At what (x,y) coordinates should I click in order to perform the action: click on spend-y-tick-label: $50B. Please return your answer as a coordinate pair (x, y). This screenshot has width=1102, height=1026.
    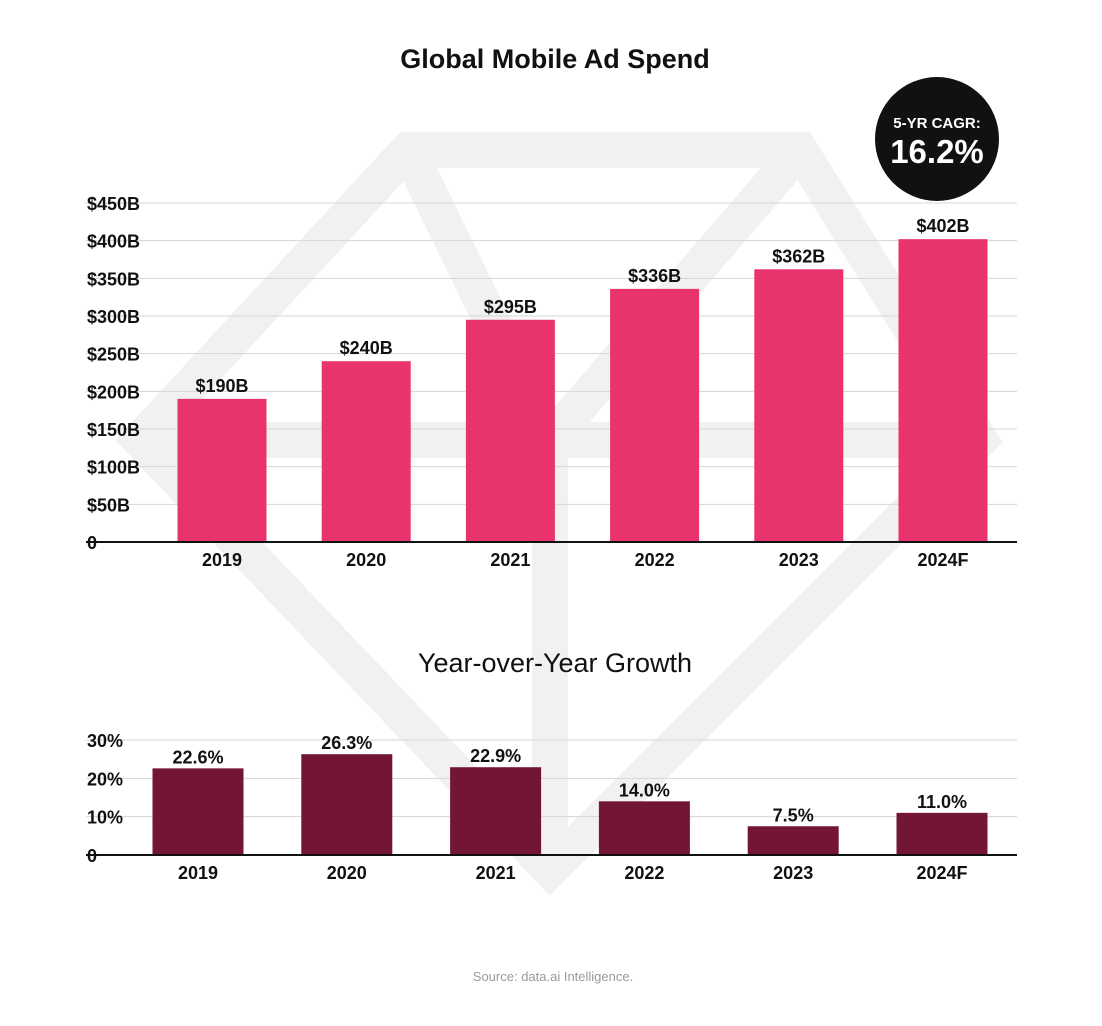
    Looking at the image, I should click on (108, 505).